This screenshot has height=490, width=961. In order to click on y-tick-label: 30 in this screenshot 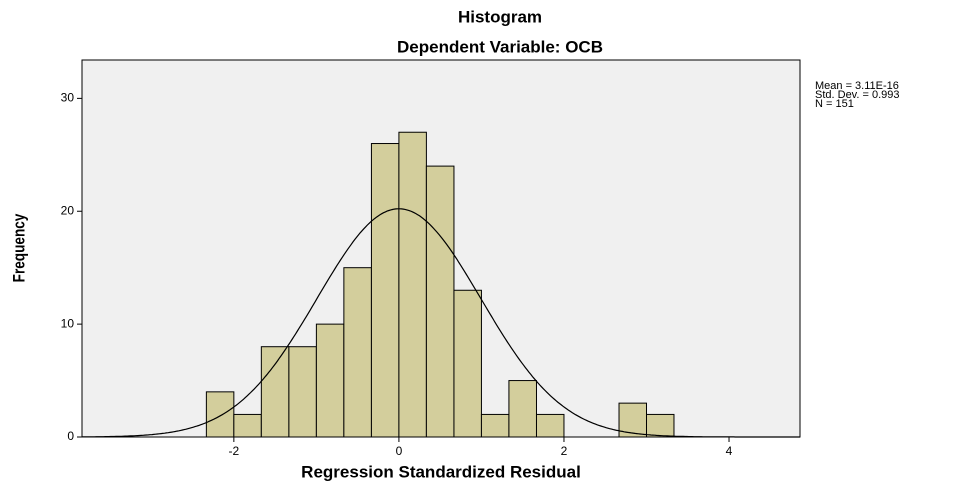, I will do `click(68, 98)`.